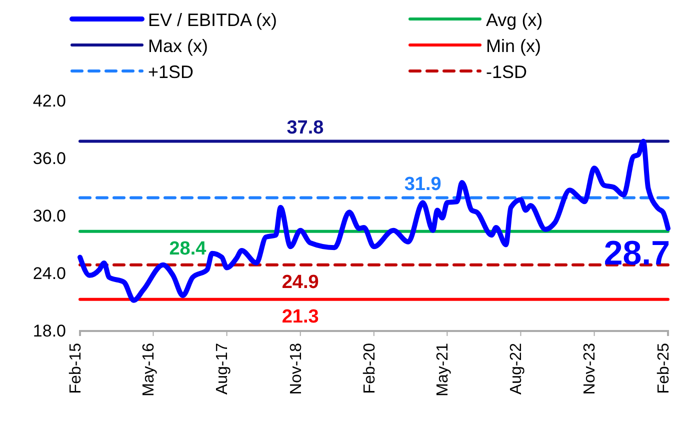  What do you see at coordinates (213, 20) in the screenshot?
I see `legend-label: EV / EBITDA (x)` at bounding box center [213, 20].